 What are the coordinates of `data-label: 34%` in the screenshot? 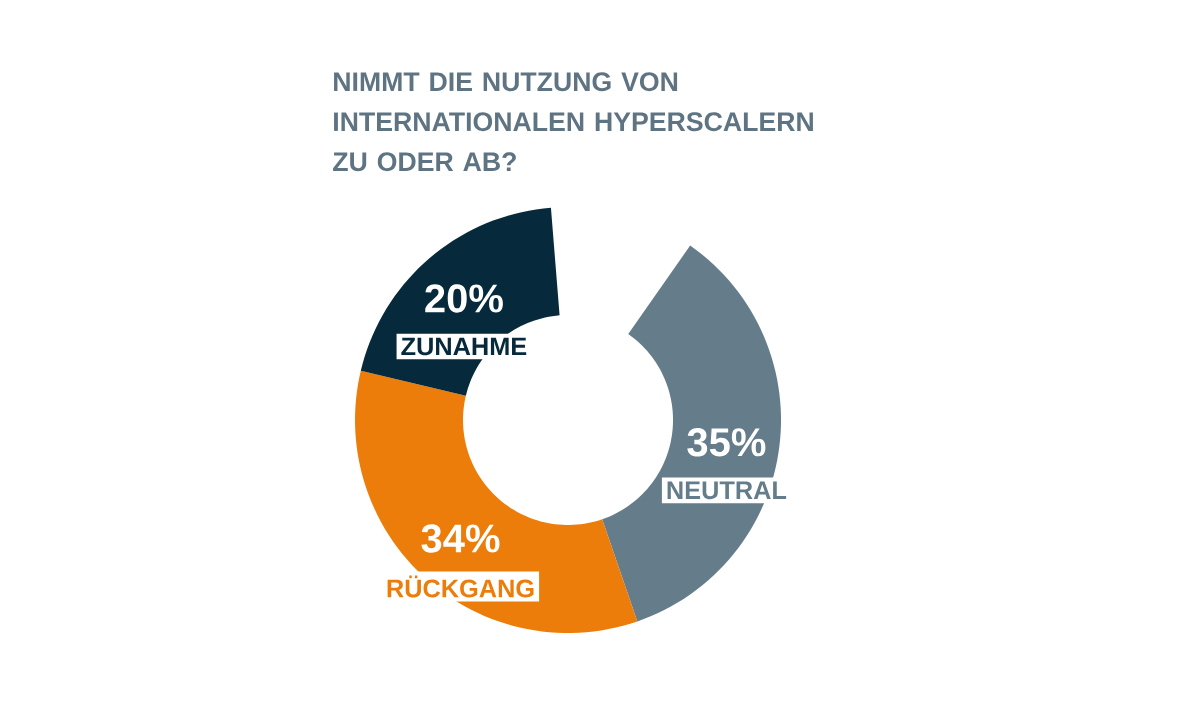 It's located at (460, 538).